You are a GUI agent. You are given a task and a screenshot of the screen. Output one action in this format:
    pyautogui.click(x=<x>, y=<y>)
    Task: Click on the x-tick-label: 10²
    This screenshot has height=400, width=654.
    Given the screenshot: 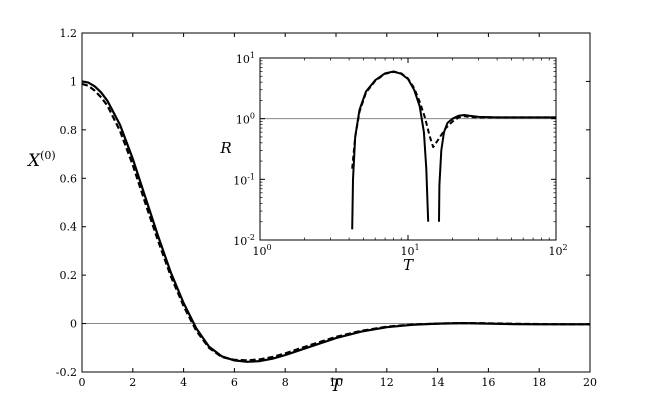 What is the action you would take?
    pyautogui.click(x=557, y=250)
    